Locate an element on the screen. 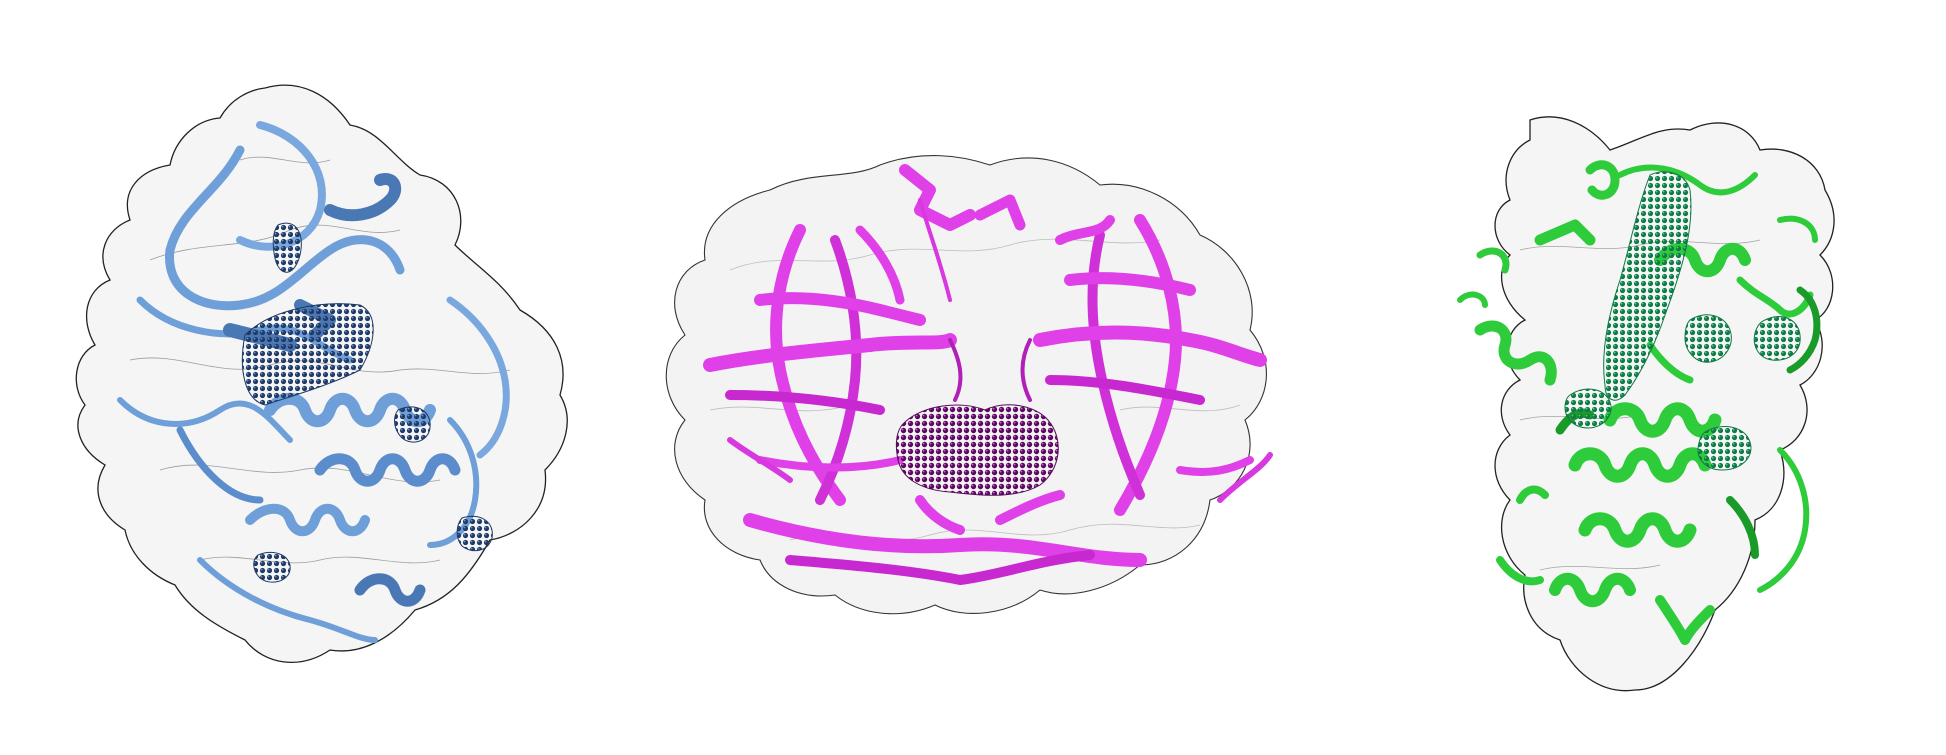 Image resolution: width=1946 pixels, height=755 pixels. green-protein-render is located at coordinates (1646, 404).